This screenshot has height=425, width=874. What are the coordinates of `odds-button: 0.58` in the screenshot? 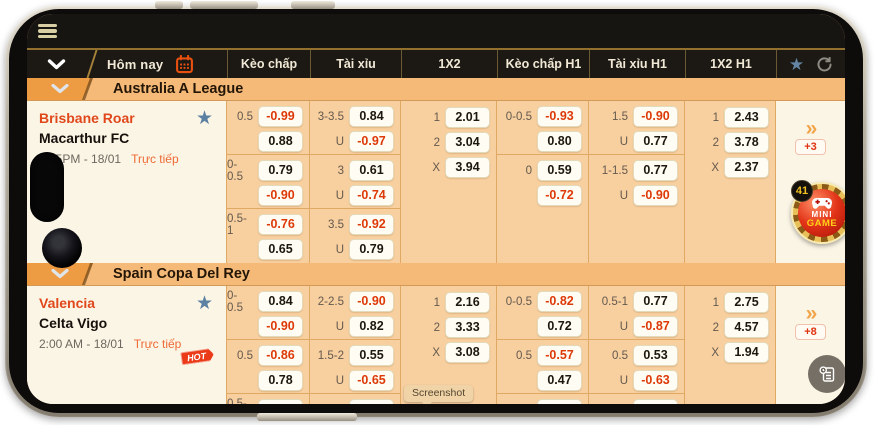 It's located at (559, 401).